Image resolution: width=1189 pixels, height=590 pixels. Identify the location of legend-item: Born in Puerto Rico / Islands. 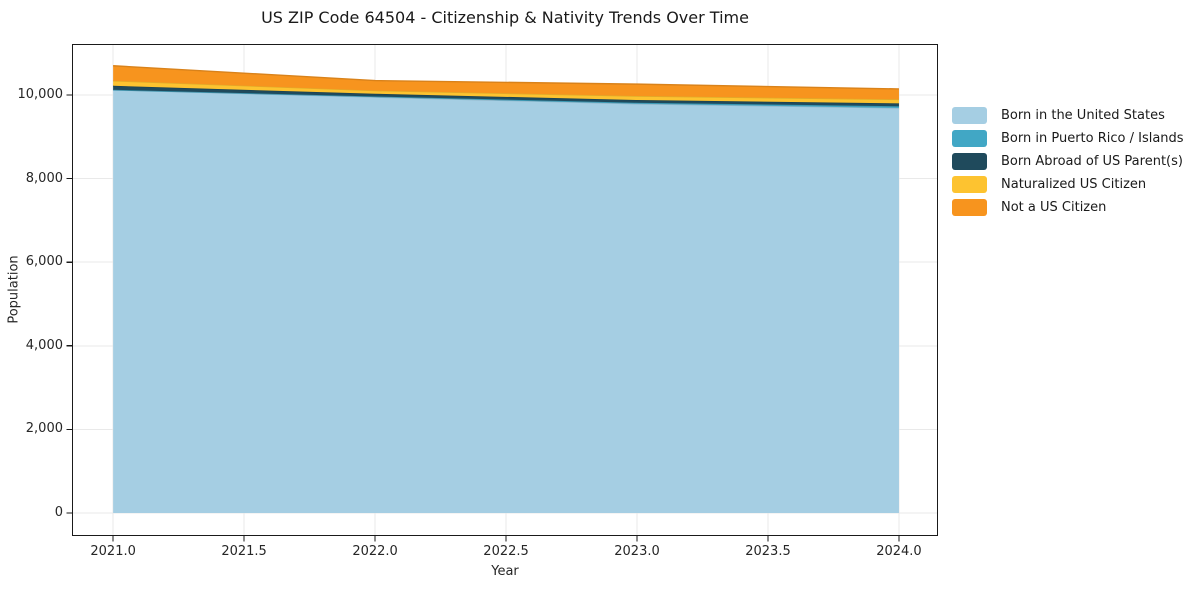
(1068, 138).